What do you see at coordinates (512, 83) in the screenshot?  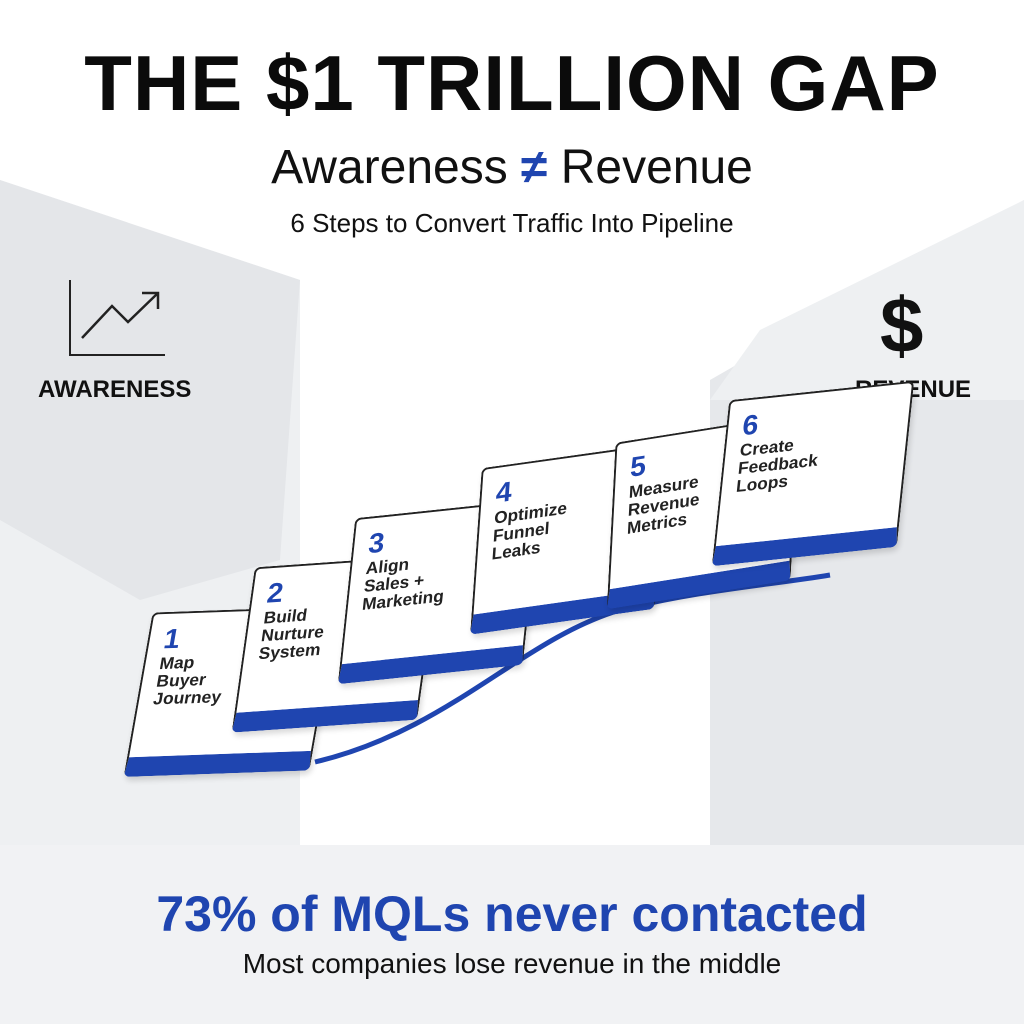 I see `title: THE $1 TRILLION GAP` at bounding box center [512, 83].